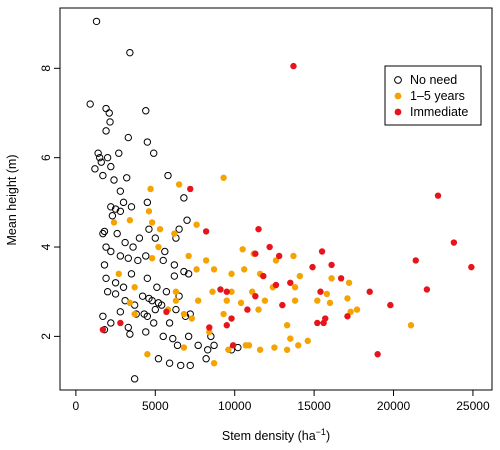  What do you see at coordinates (46, 68) in the screenshot?
I see `y-tick-label: 8` at bounding box center [46, 68].